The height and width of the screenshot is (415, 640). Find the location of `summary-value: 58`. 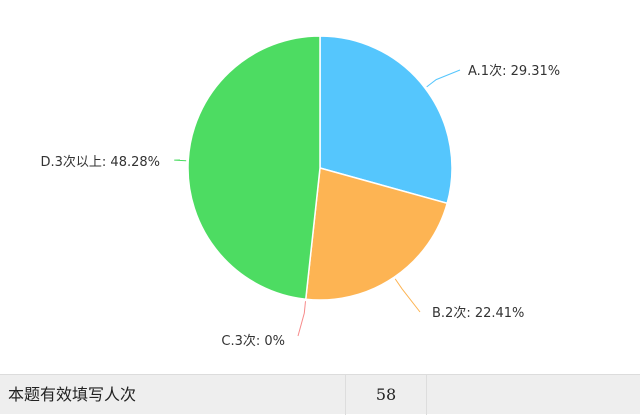

summary-value: 58 is located at coordinates (386, 394).